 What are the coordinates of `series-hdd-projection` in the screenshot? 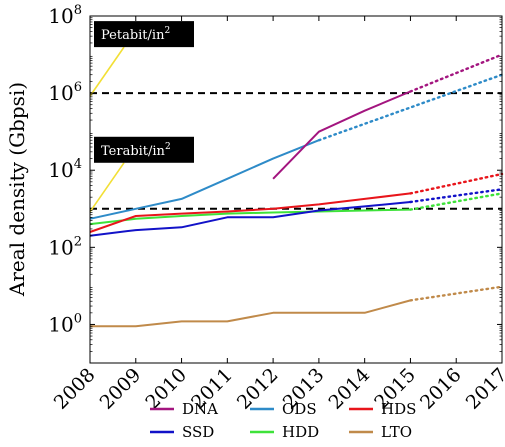 It's located at (456, 201).